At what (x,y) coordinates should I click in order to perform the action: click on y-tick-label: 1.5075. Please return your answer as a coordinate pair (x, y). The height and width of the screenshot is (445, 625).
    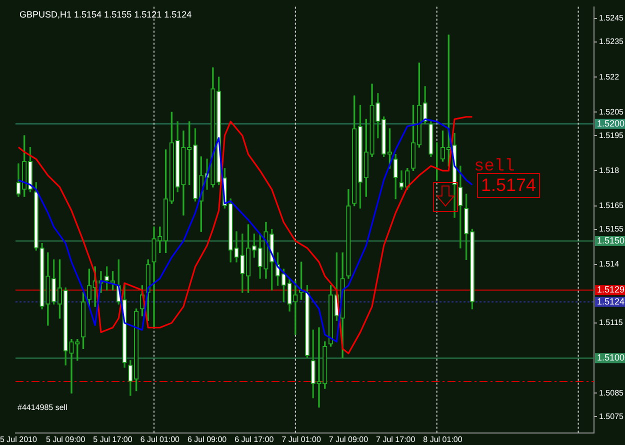
    Looking at the image, I should click on (611, 416).